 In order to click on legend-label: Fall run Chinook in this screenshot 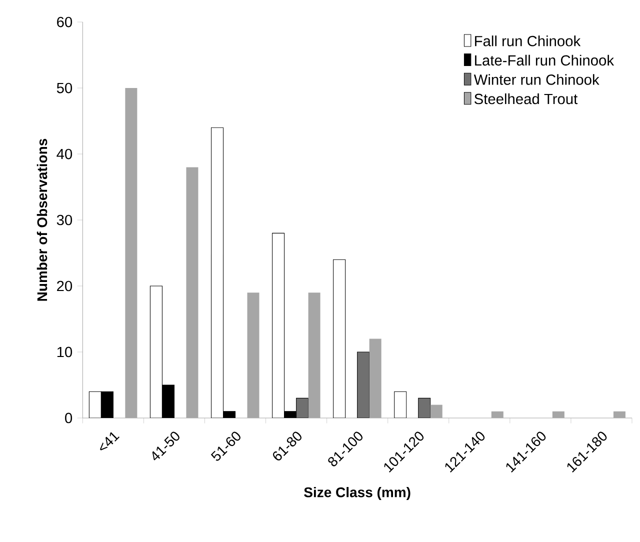, I will do `click(528, 41)`.